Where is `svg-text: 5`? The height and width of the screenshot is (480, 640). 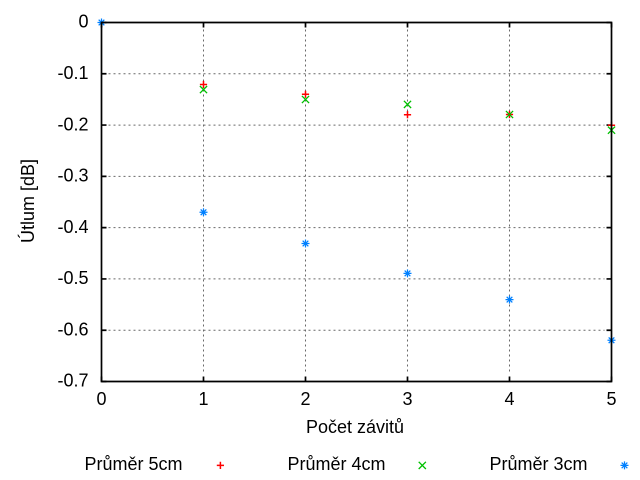 svg-text: 5 is located at coordinates (611, 399).